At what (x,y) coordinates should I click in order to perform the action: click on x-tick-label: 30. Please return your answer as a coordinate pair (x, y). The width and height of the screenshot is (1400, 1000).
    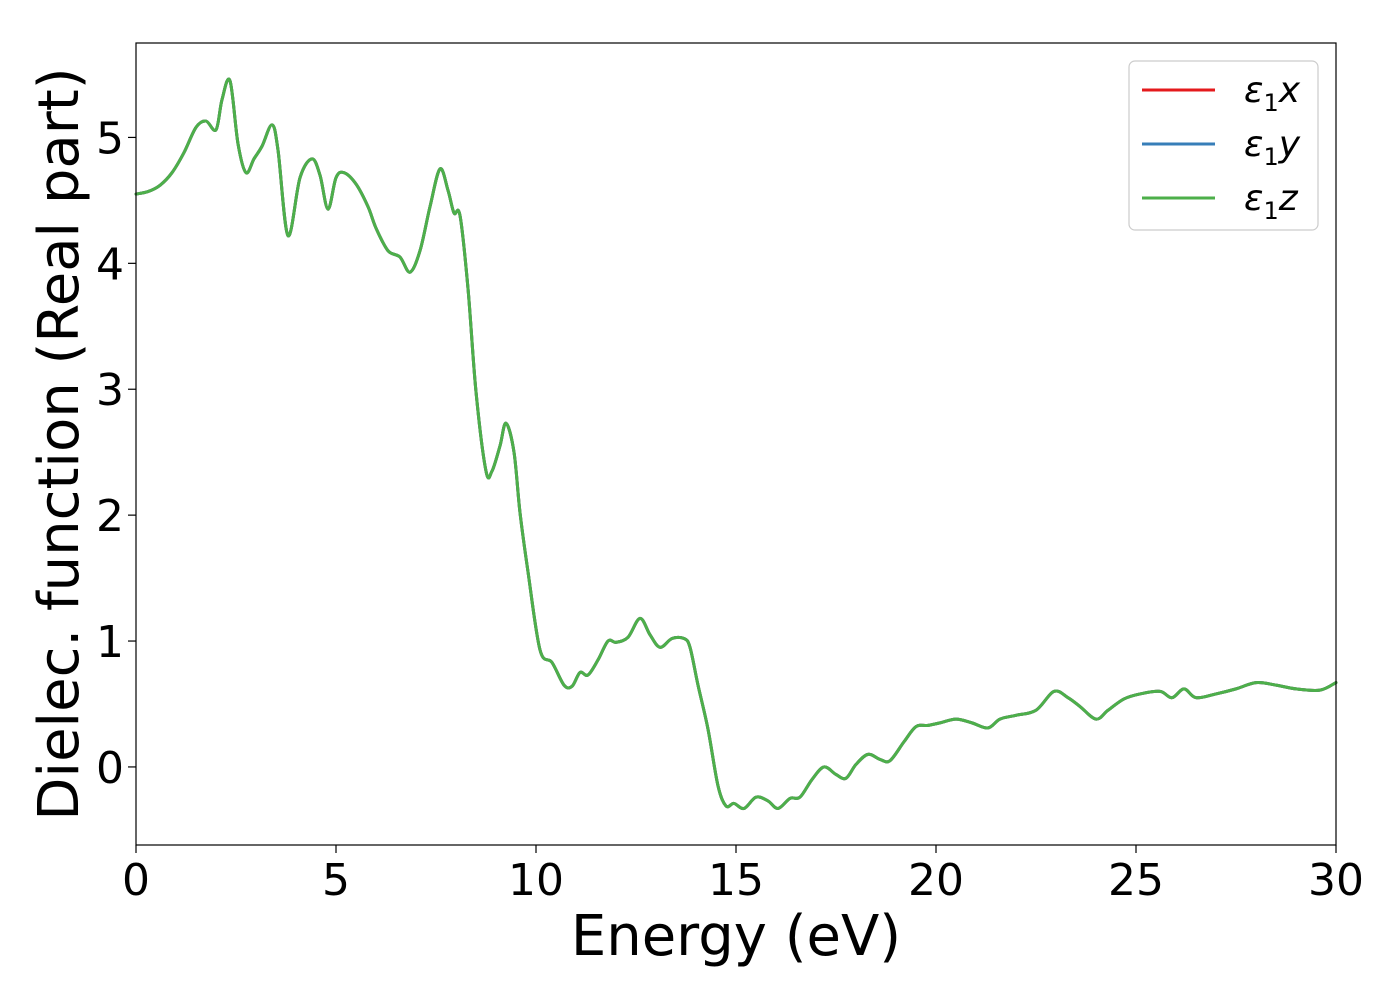
    Looking at the image, I should click on (1336, 880).